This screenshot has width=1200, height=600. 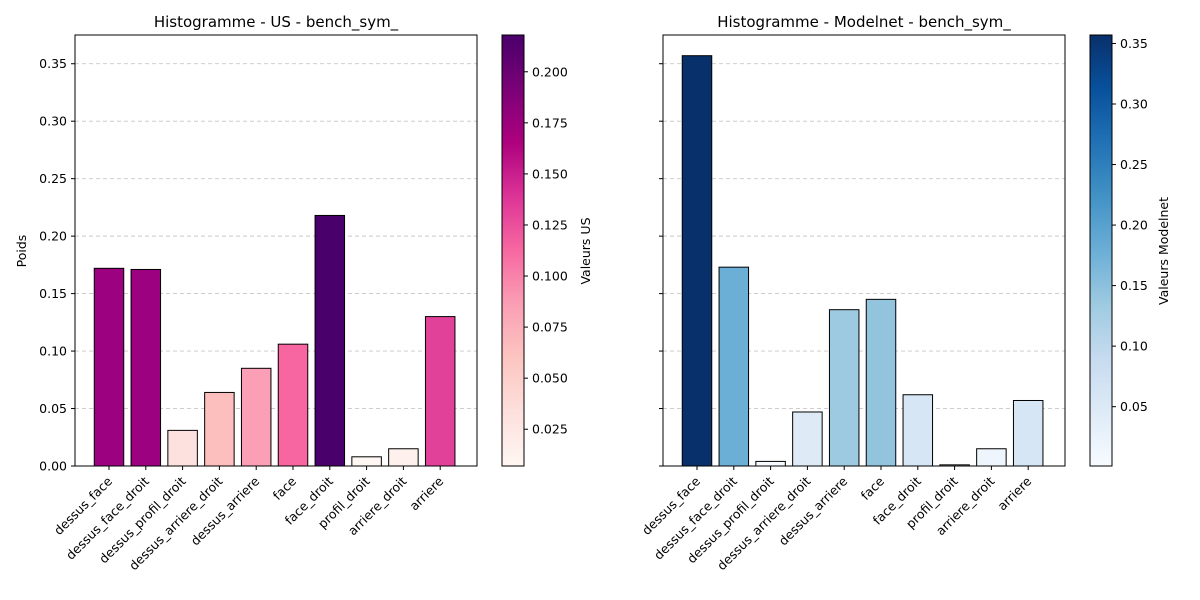 What do you see at coordinates (550, 173) in the screenshot?
I see `colorbar-tick-label: 0.150` at bounding box center [550, 173].